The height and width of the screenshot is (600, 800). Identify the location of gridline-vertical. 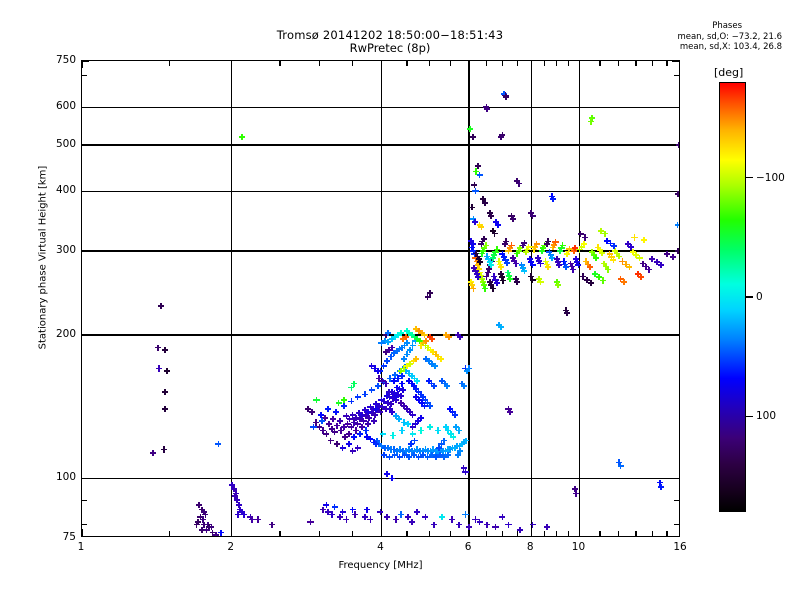
(579, 298).